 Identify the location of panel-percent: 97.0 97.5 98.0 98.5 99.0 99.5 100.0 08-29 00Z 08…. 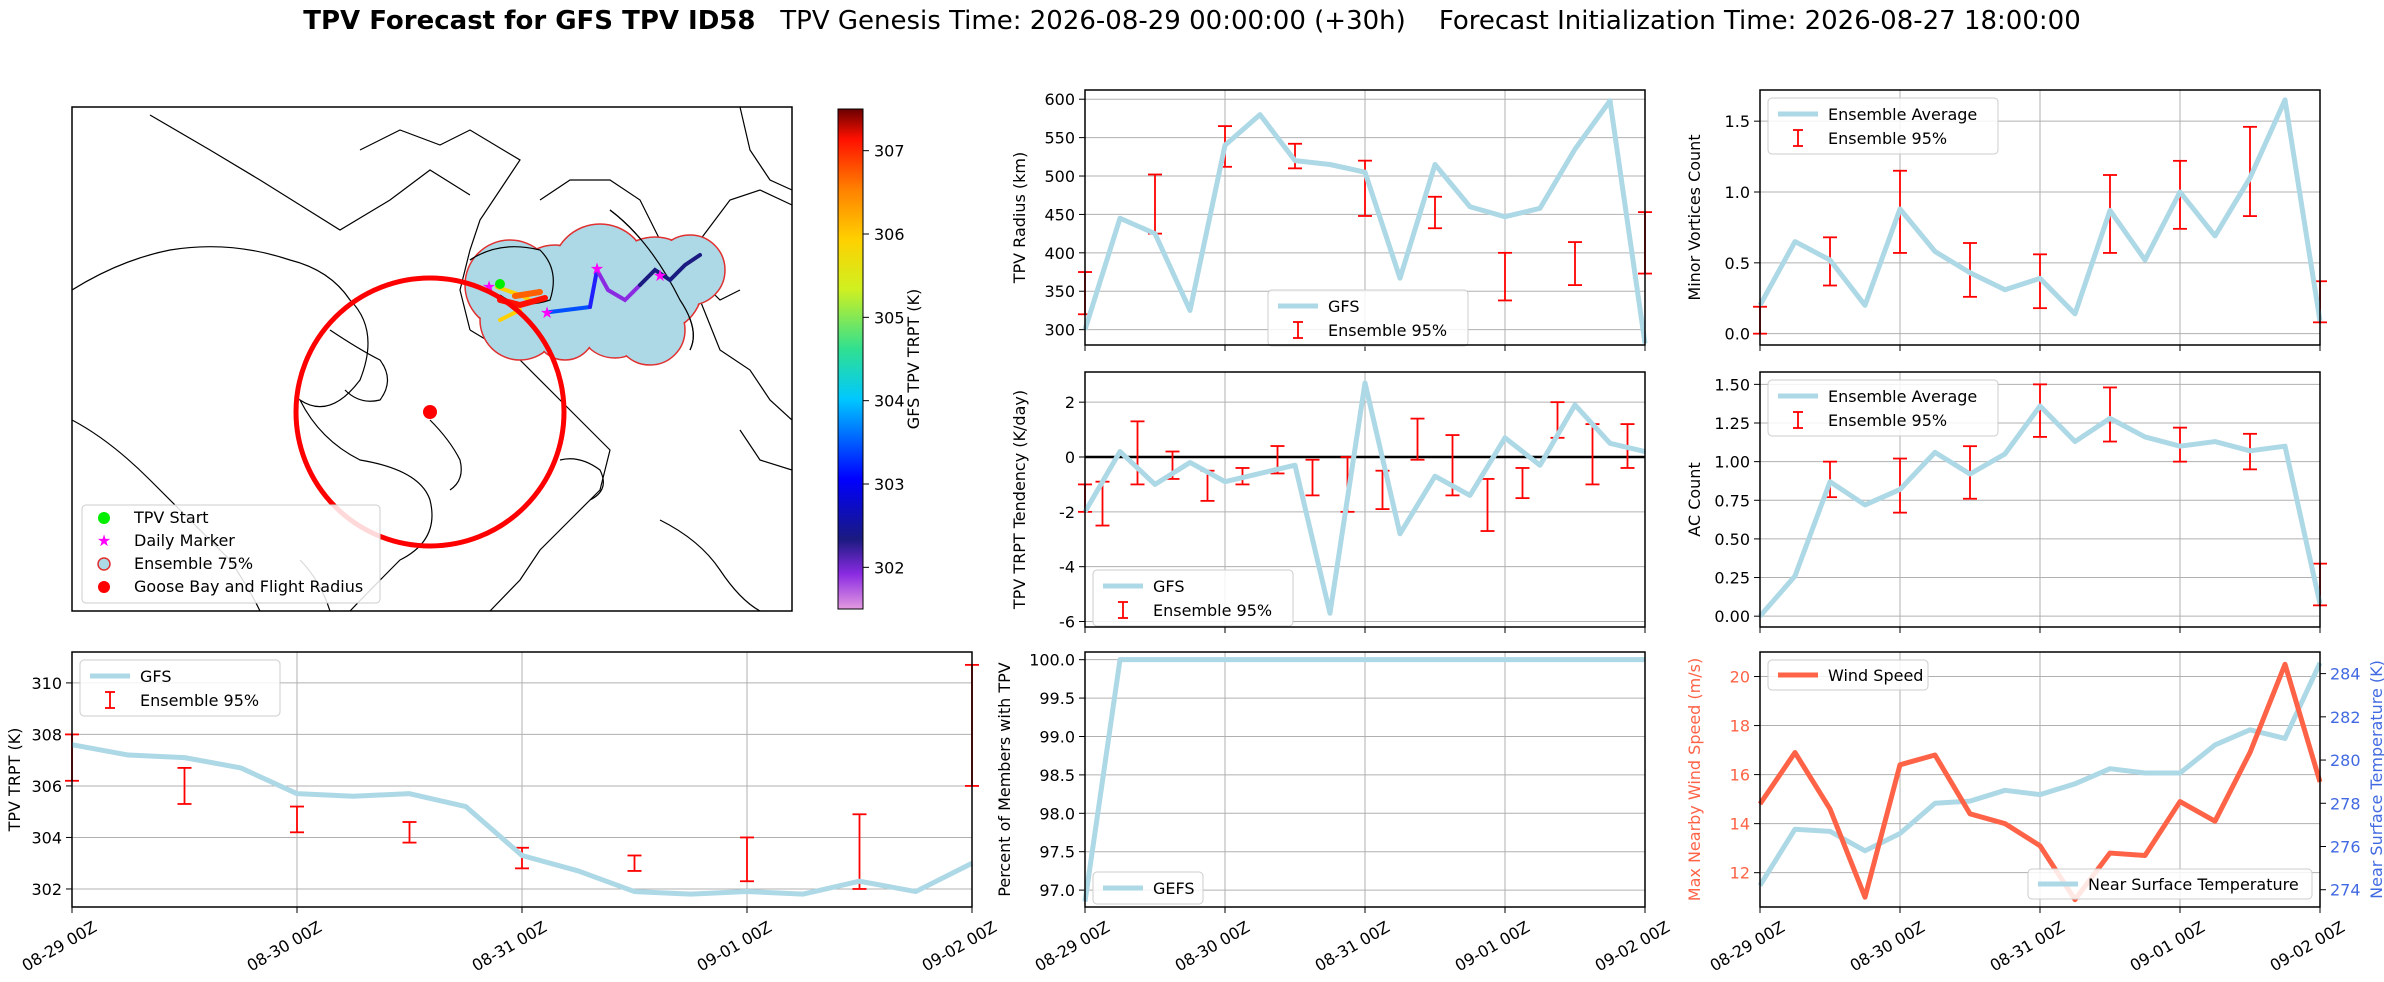
(1334, 813).